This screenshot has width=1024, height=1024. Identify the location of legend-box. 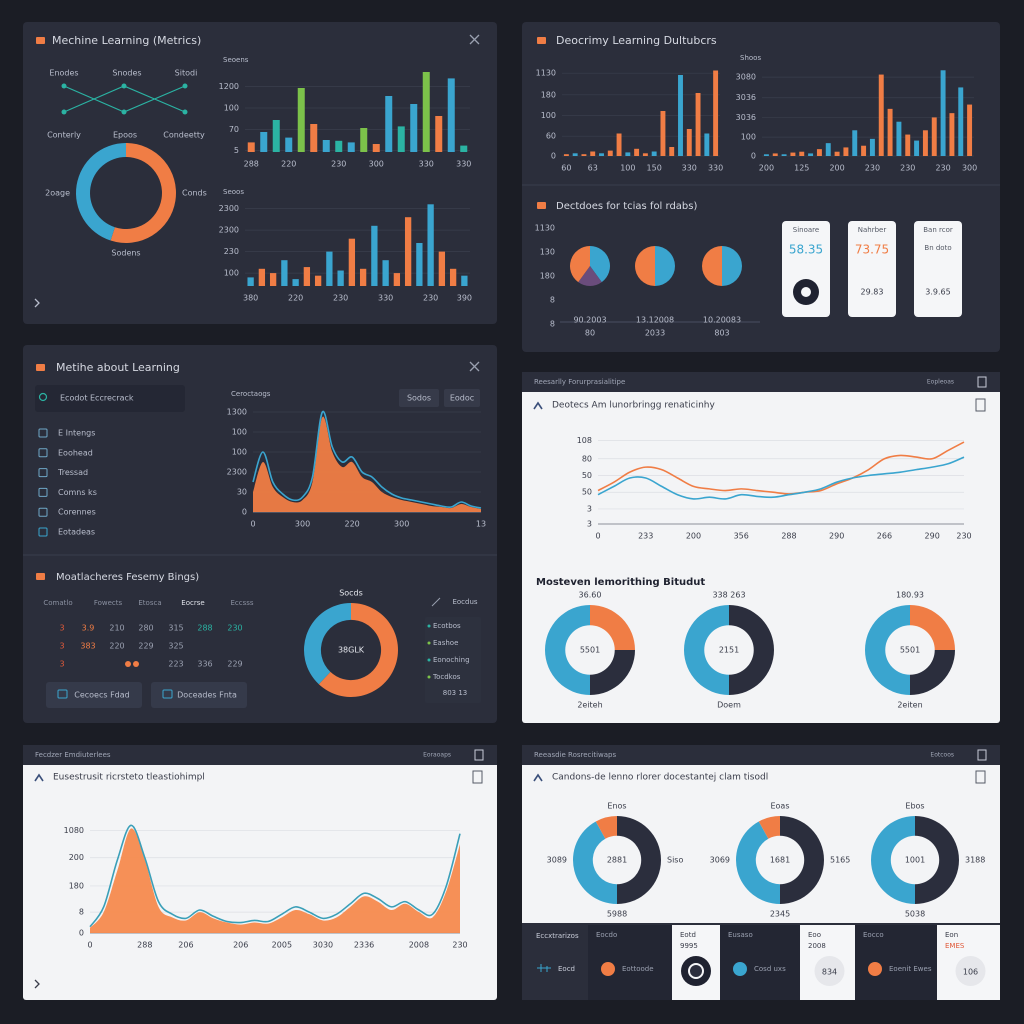
(453, 660).